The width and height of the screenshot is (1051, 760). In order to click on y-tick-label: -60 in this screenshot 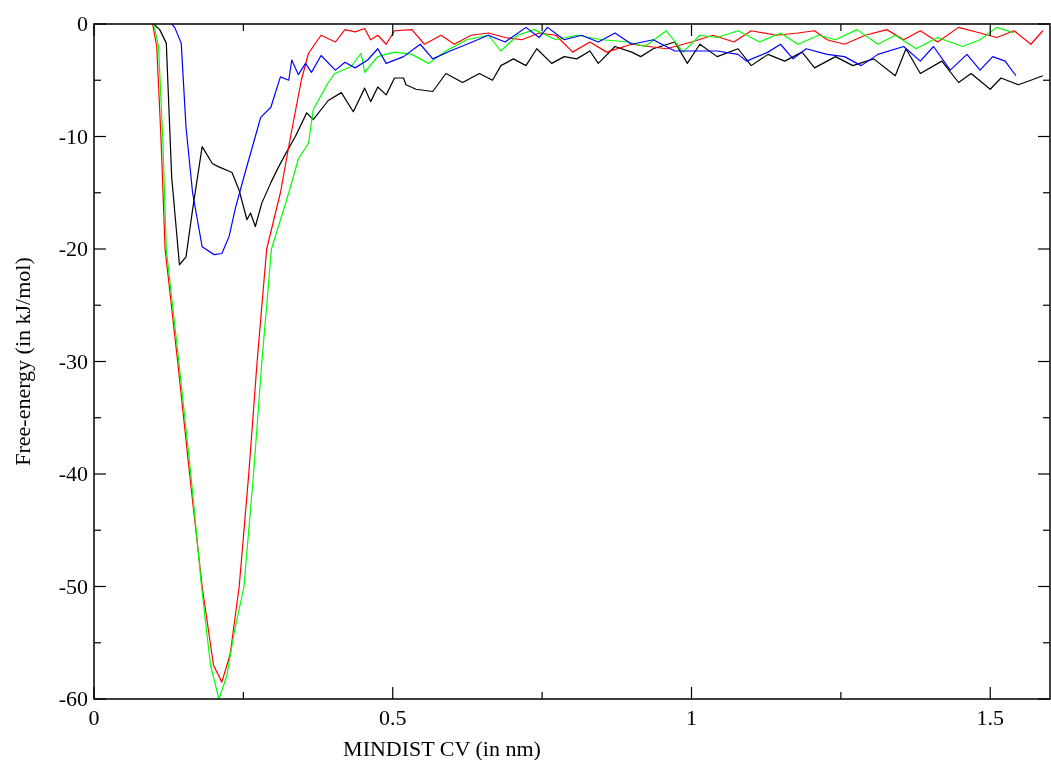, I will do `click(73, 698)`.